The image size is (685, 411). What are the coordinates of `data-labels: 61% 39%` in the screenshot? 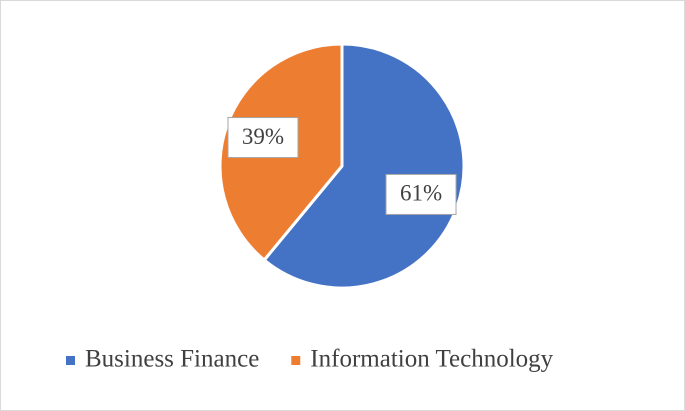 It's located at (342, 166).